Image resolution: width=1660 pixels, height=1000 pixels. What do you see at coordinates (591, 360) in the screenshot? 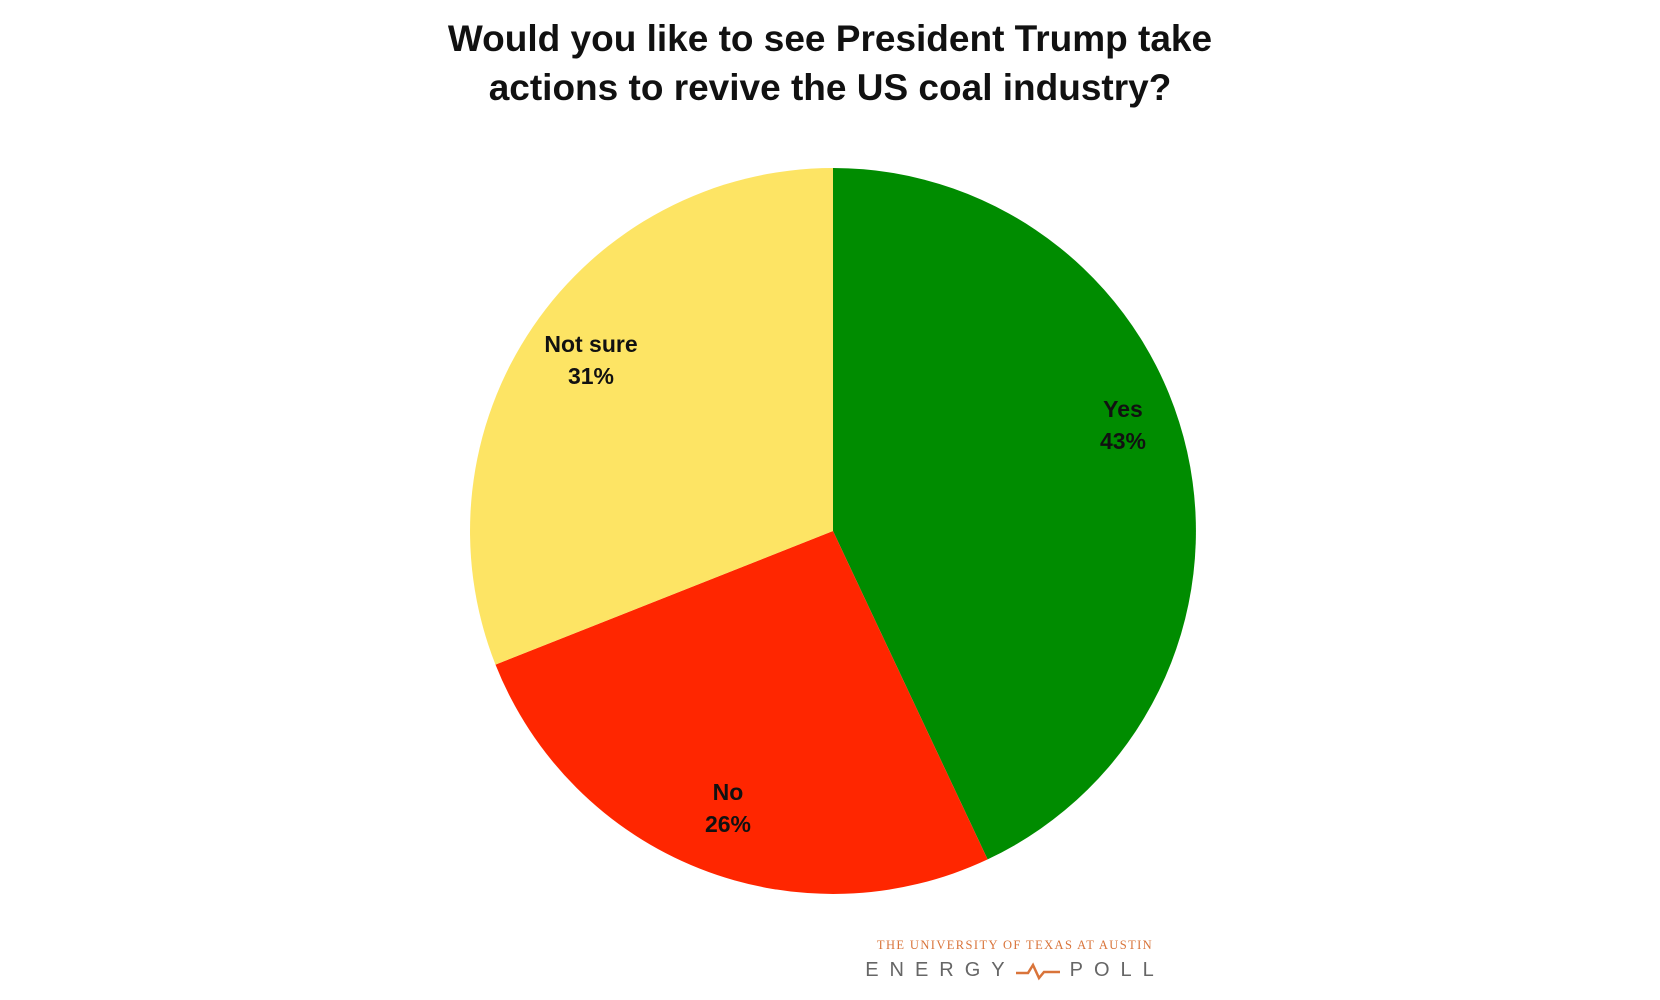
I see `label-not-sure: Not sure 31%` at bounding box center [591, 360].